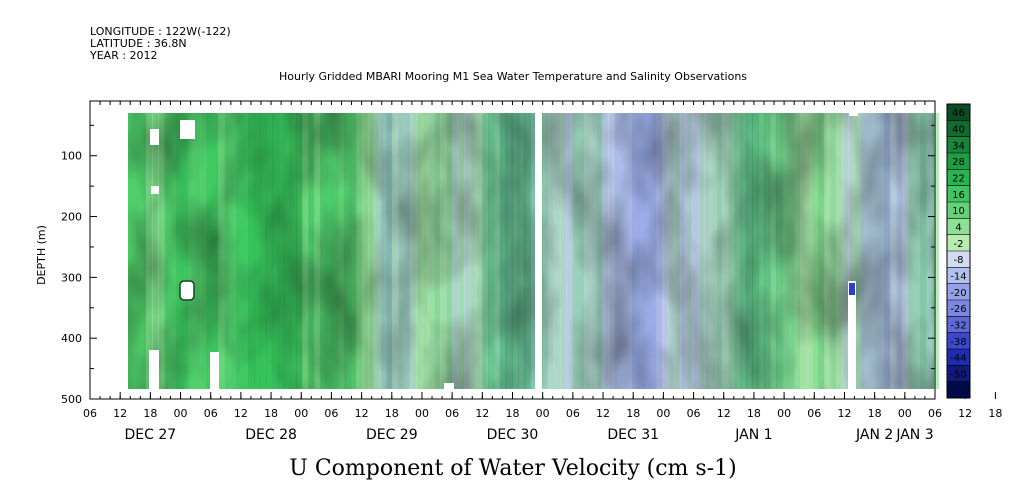  I want to click on y-axis-title: DEPTH (m), so click(41, 255).